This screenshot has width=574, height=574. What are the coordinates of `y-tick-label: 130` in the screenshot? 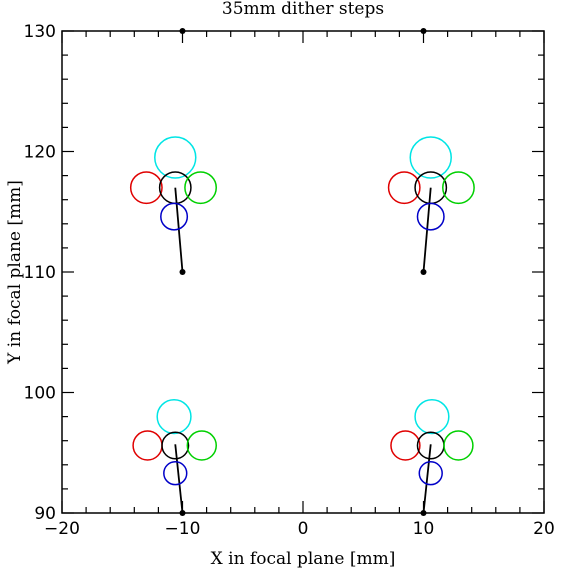 It's located at (40, 32).